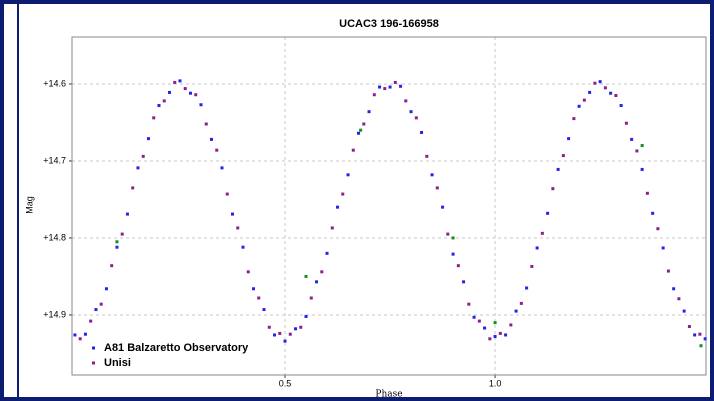 The height and width of the screenshot is (401, 714). What do you see at coordinates (54, 160) in the screenshot?
I see `y-tick-label: +14.7` at bounding box center [54, 160].